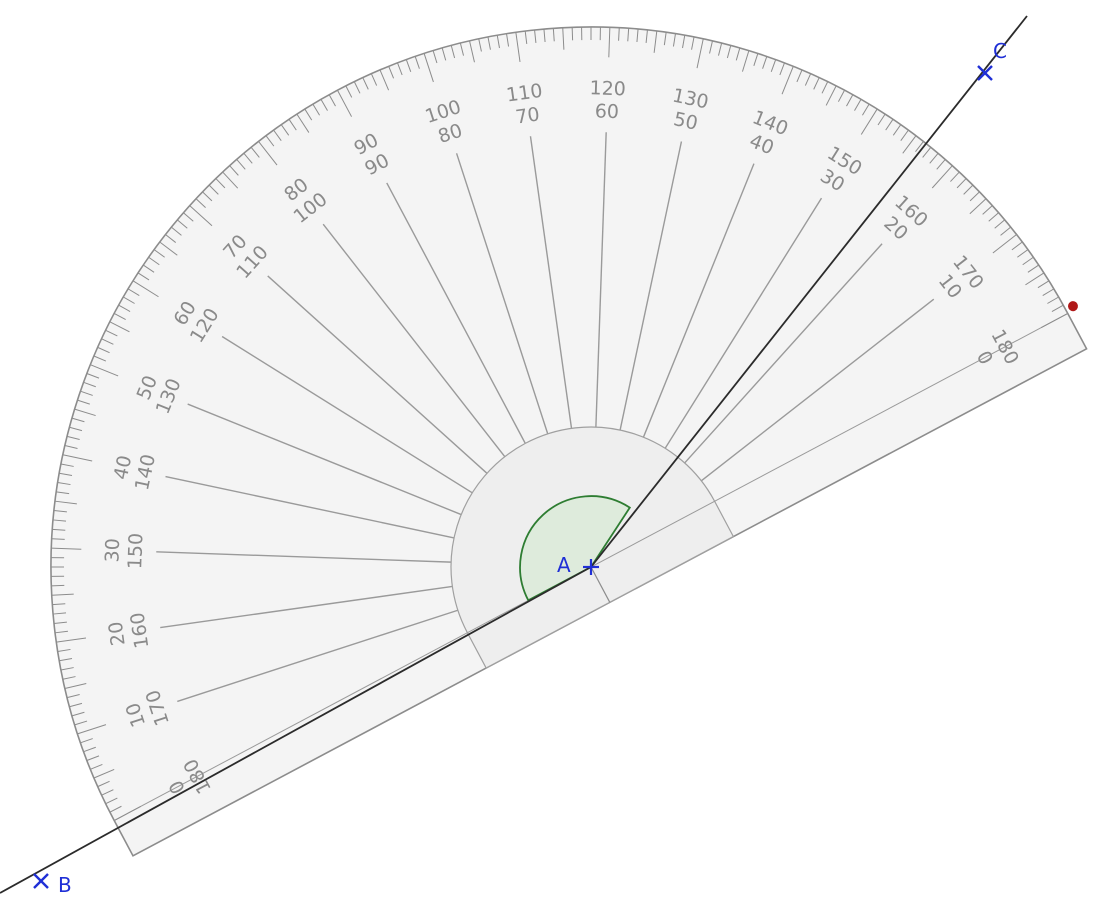  What do you see at coordinates (117, 633) in the screenshot?
I see `outer-scale-label: 20` at bounding box center [117, 633].